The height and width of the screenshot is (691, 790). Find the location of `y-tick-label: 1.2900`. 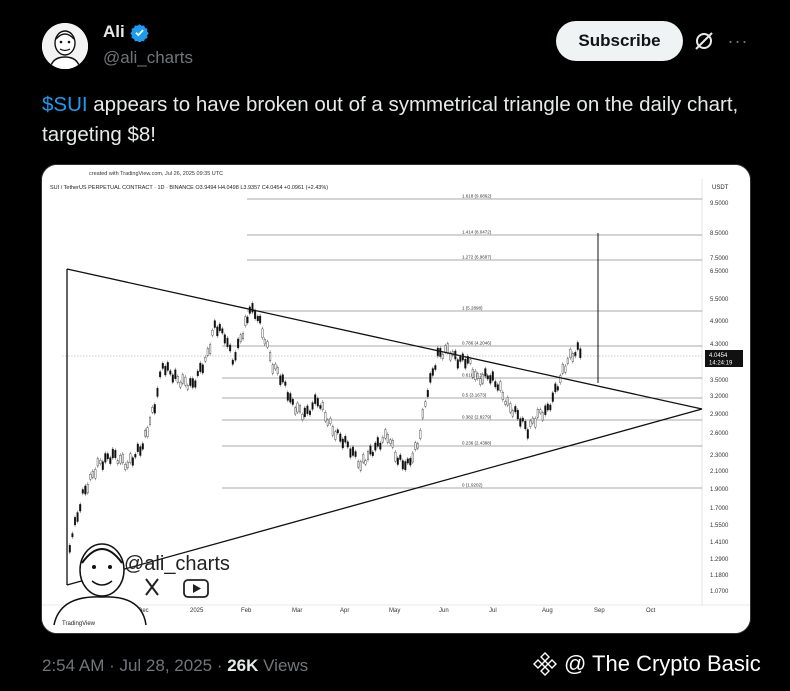

y-tick-label: 1.2900 is located at coordinates (719, 560).